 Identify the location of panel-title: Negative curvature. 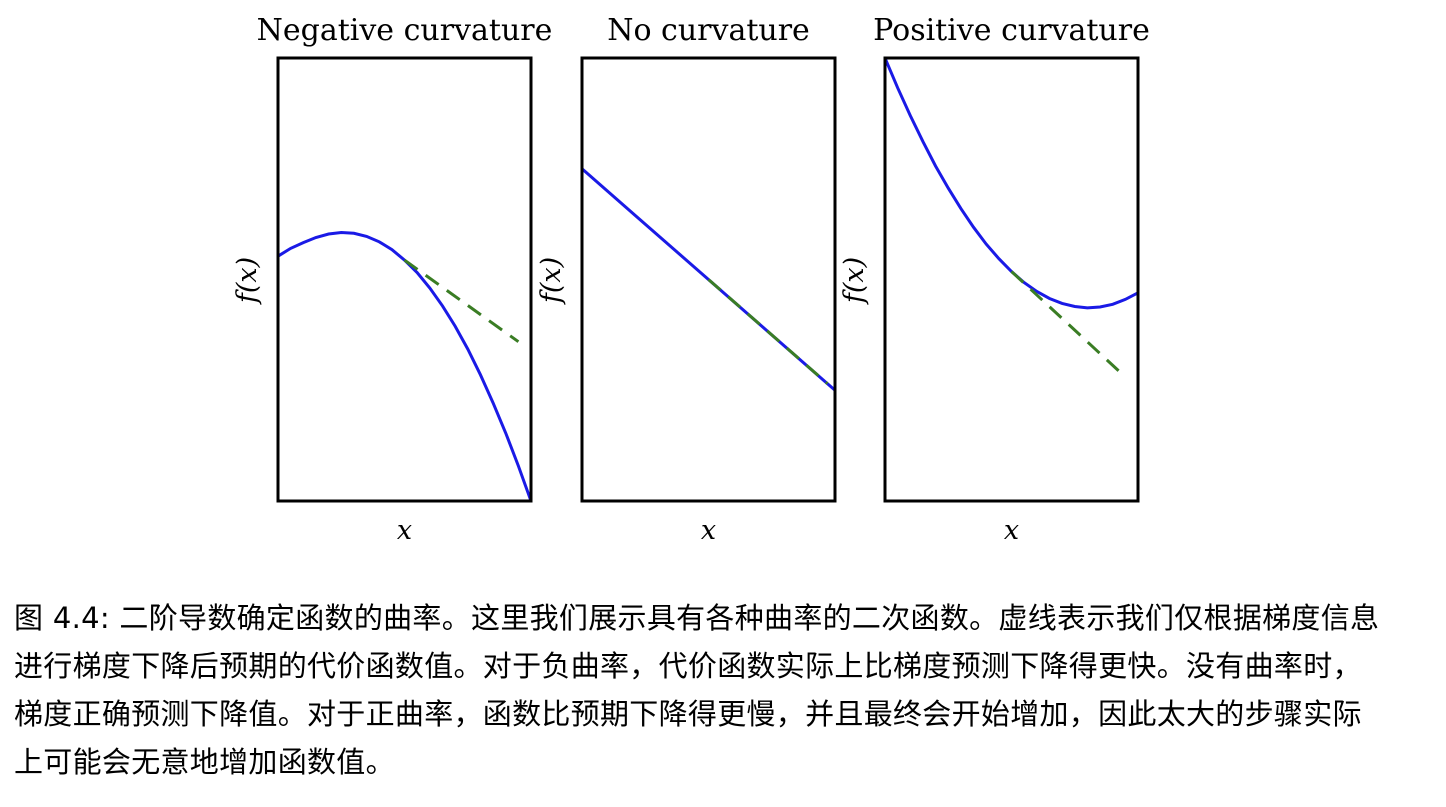
(405, 30).